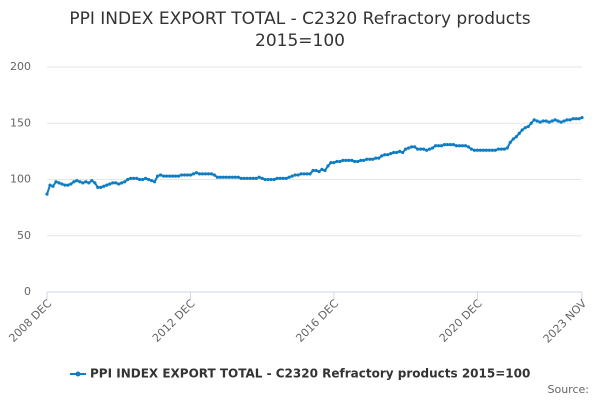 This screenshot has width=600, height=400. I want to click on x-tick-label: 2023 NOV, so click(565, 321).